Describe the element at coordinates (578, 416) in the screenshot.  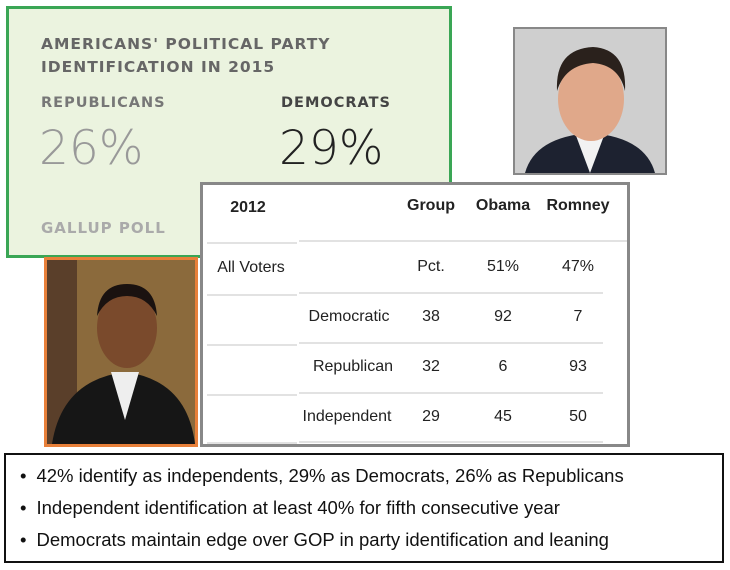
I see `row-romney: 50` at that location.